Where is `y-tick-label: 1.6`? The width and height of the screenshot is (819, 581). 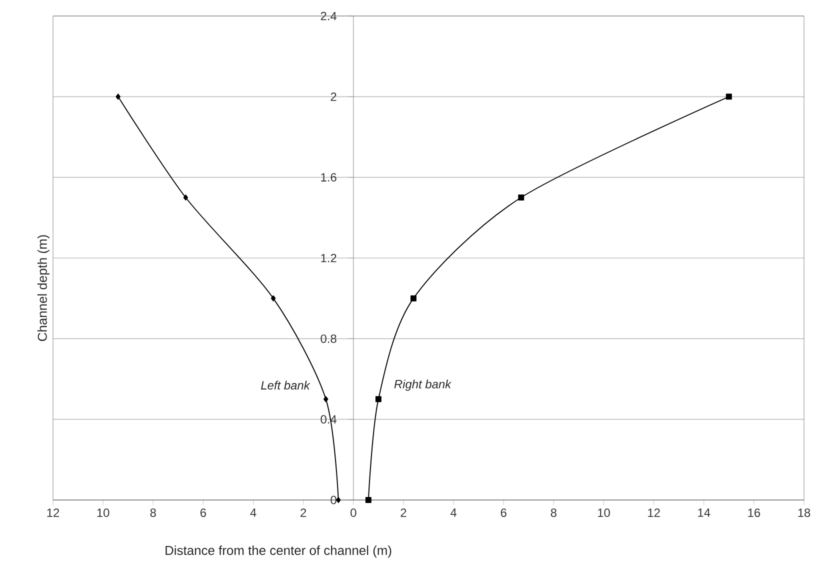 y-tick-label: 1.6 is located at coordinates (328, 177).